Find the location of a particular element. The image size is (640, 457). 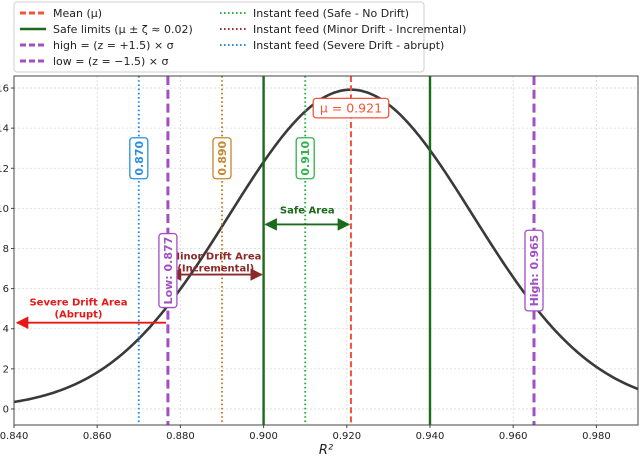

x-tick-label: 0.880 is located at coordinates (180, 436).